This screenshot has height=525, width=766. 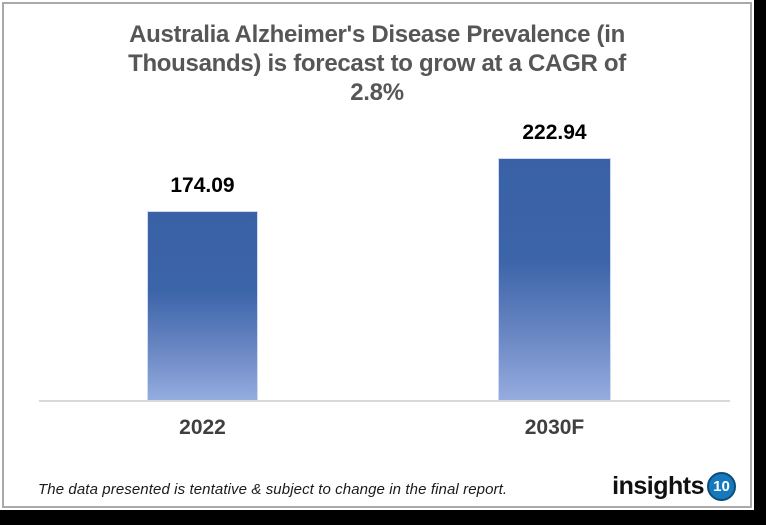 I want to click on x-axis-line, so click(x=384, y=401).